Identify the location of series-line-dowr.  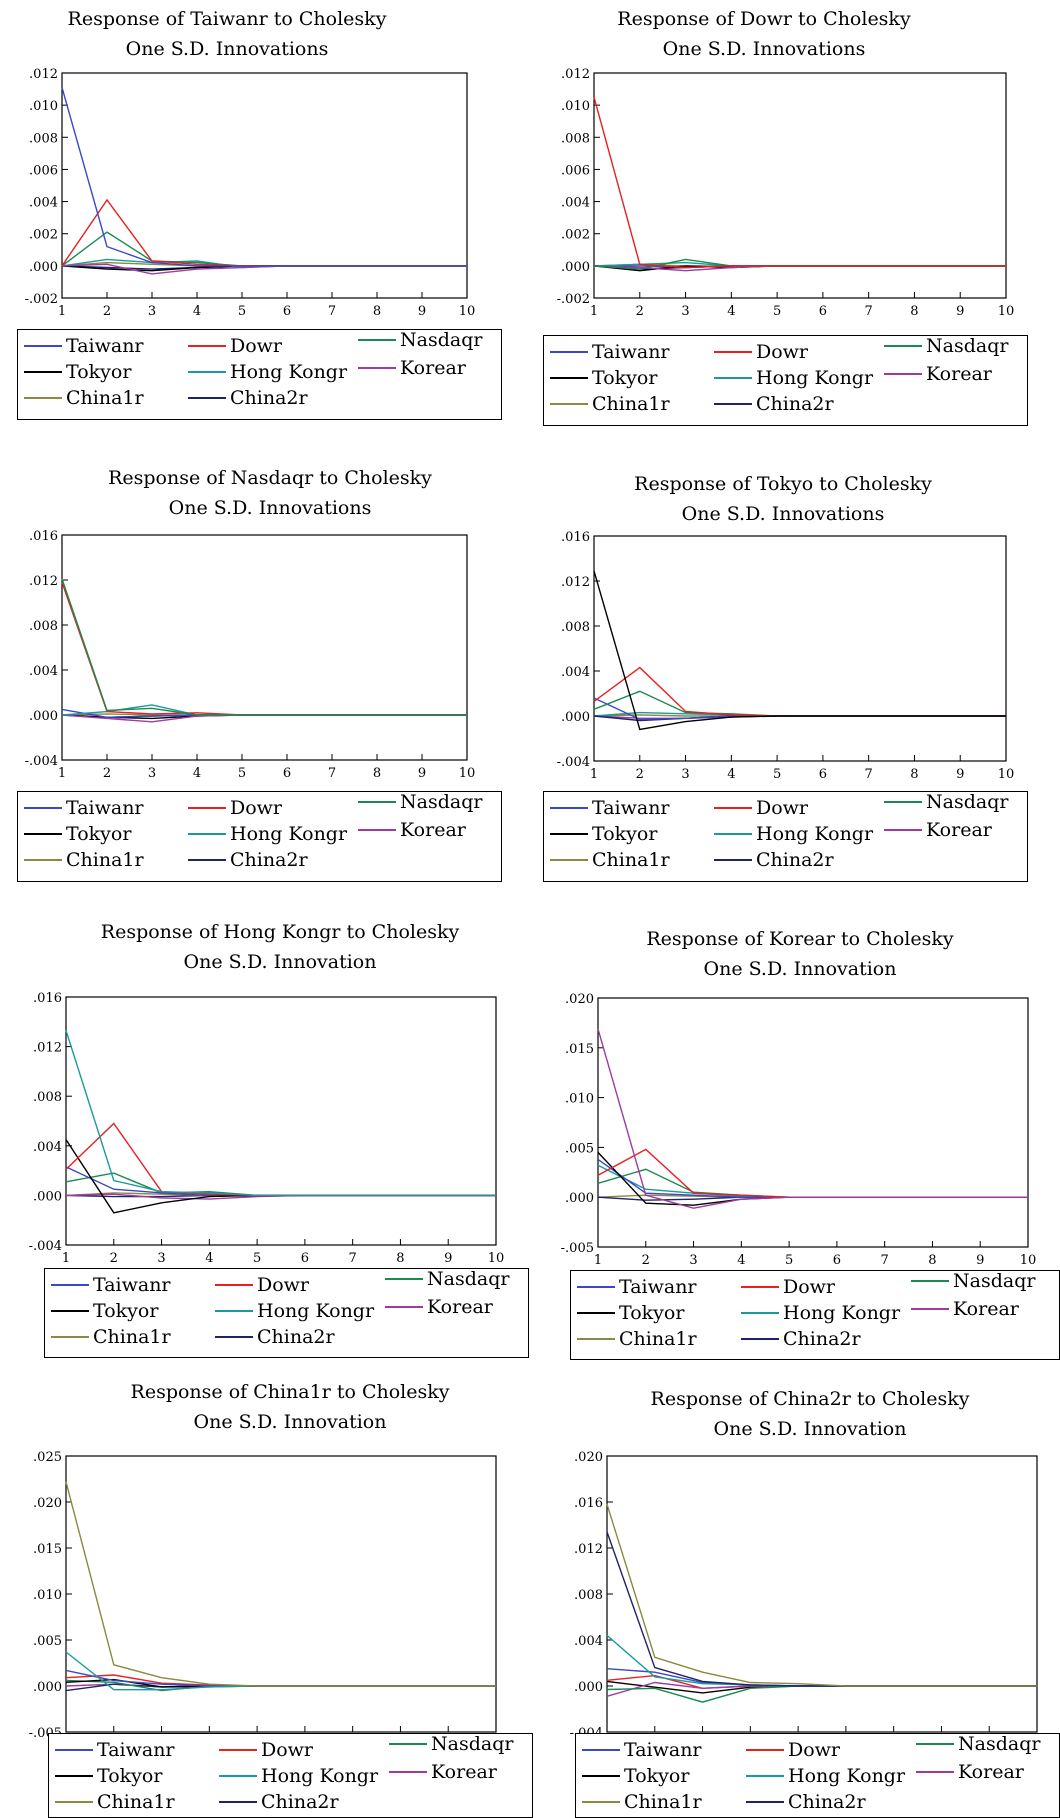
(264, 649).